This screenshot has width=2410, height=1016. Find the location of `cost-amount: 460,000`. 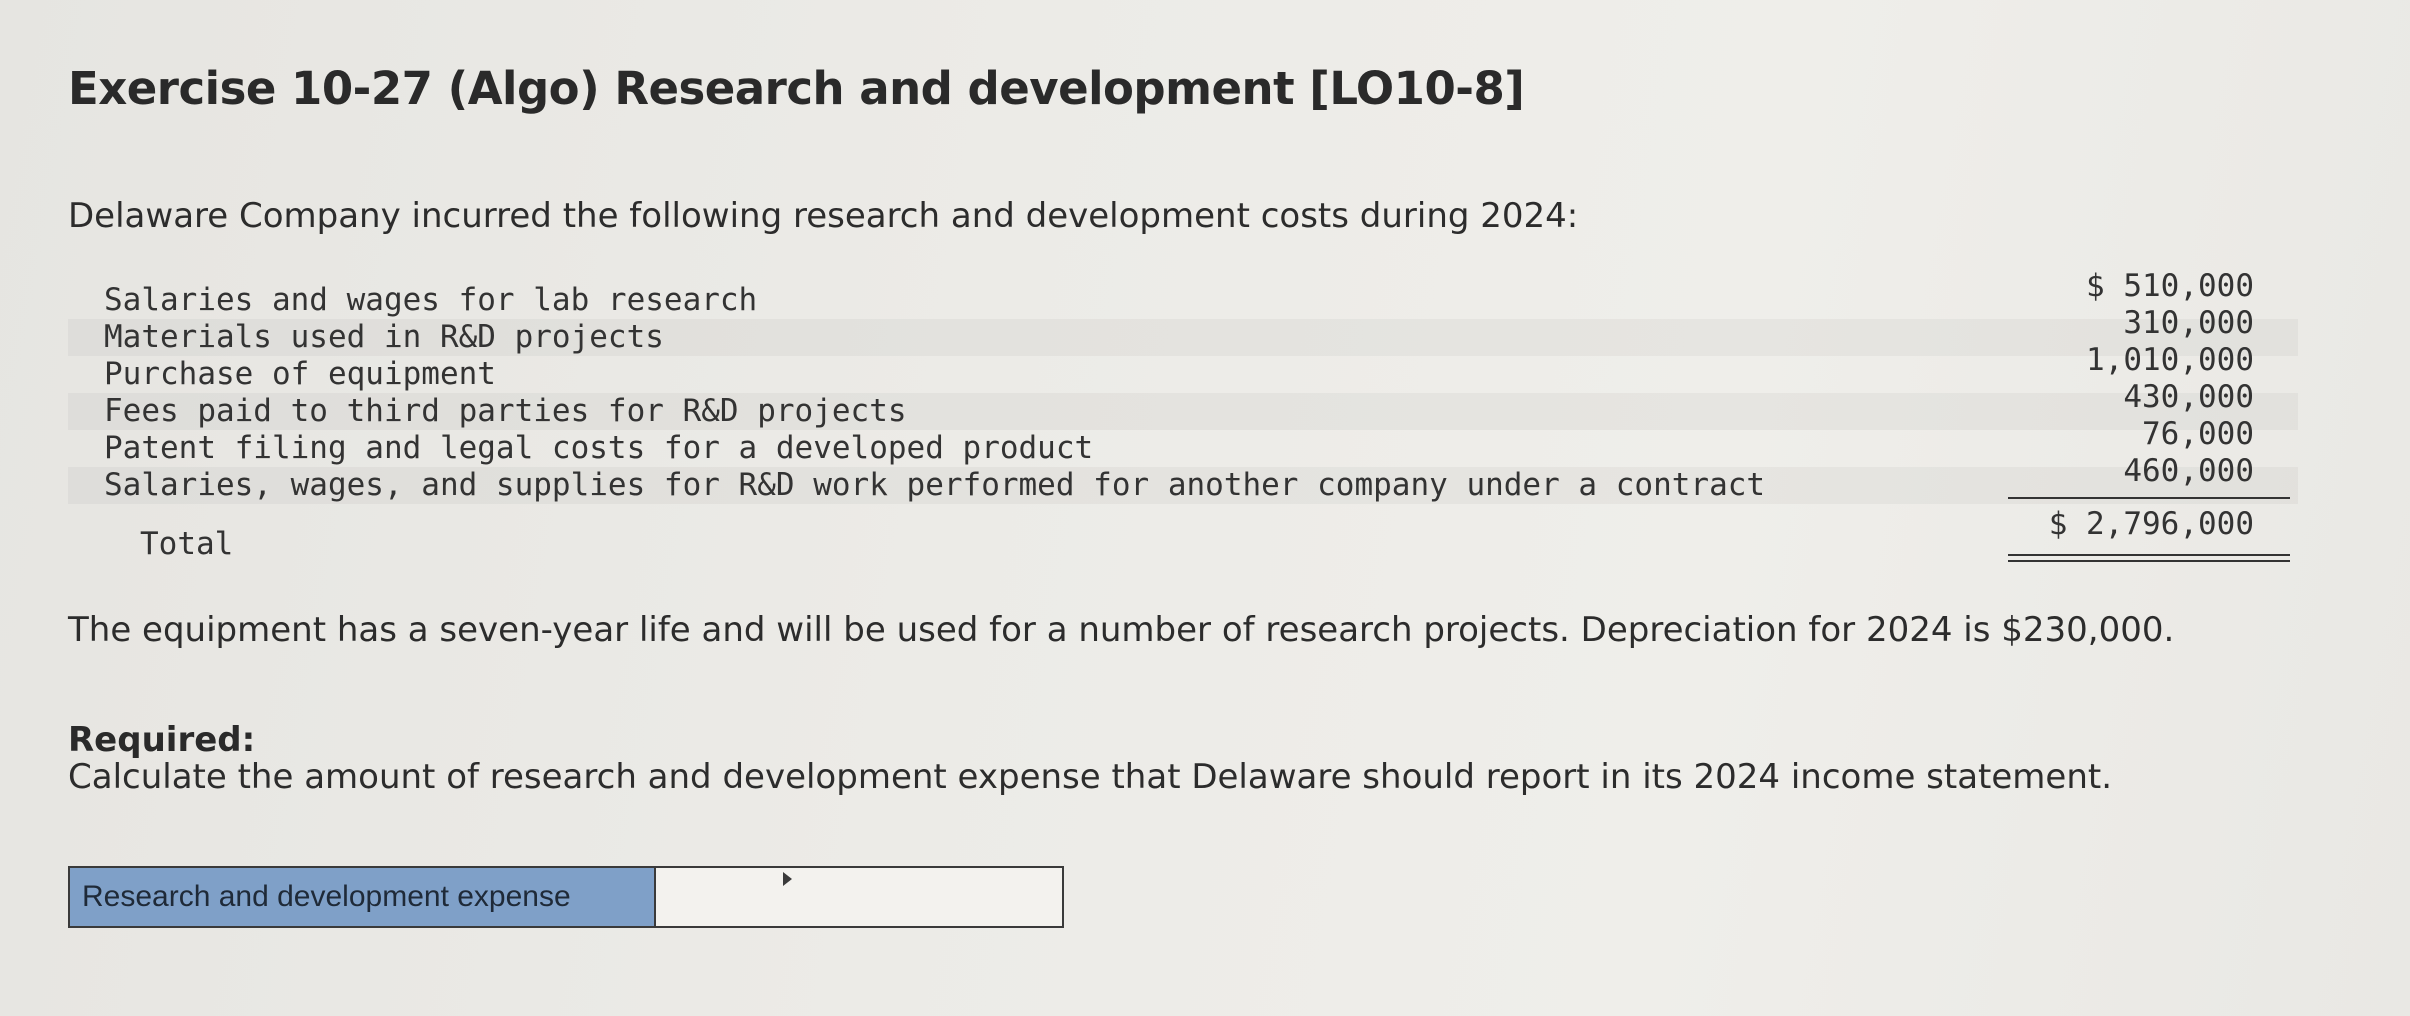

cost-amount: 460,000 is located at coordinates (2188, 471).